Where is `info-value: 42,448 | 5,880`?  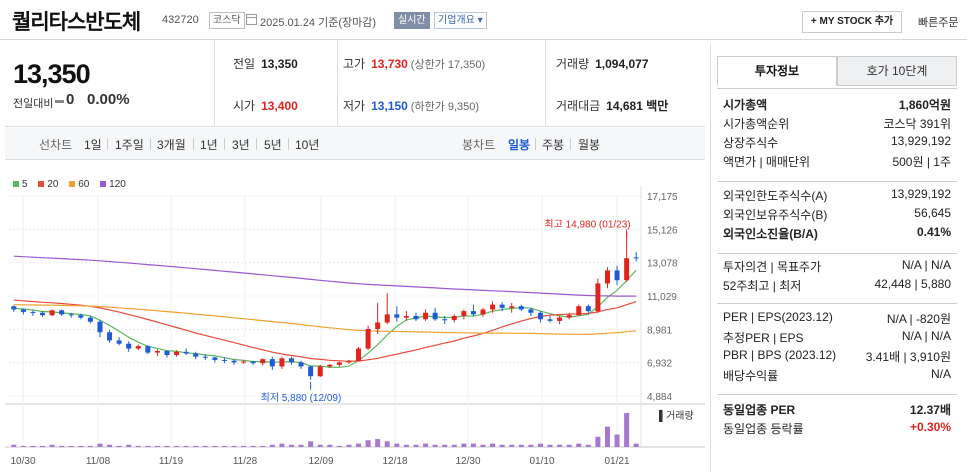 info-value: 42,448 | 5,880 is located at coordinates (912, 284).